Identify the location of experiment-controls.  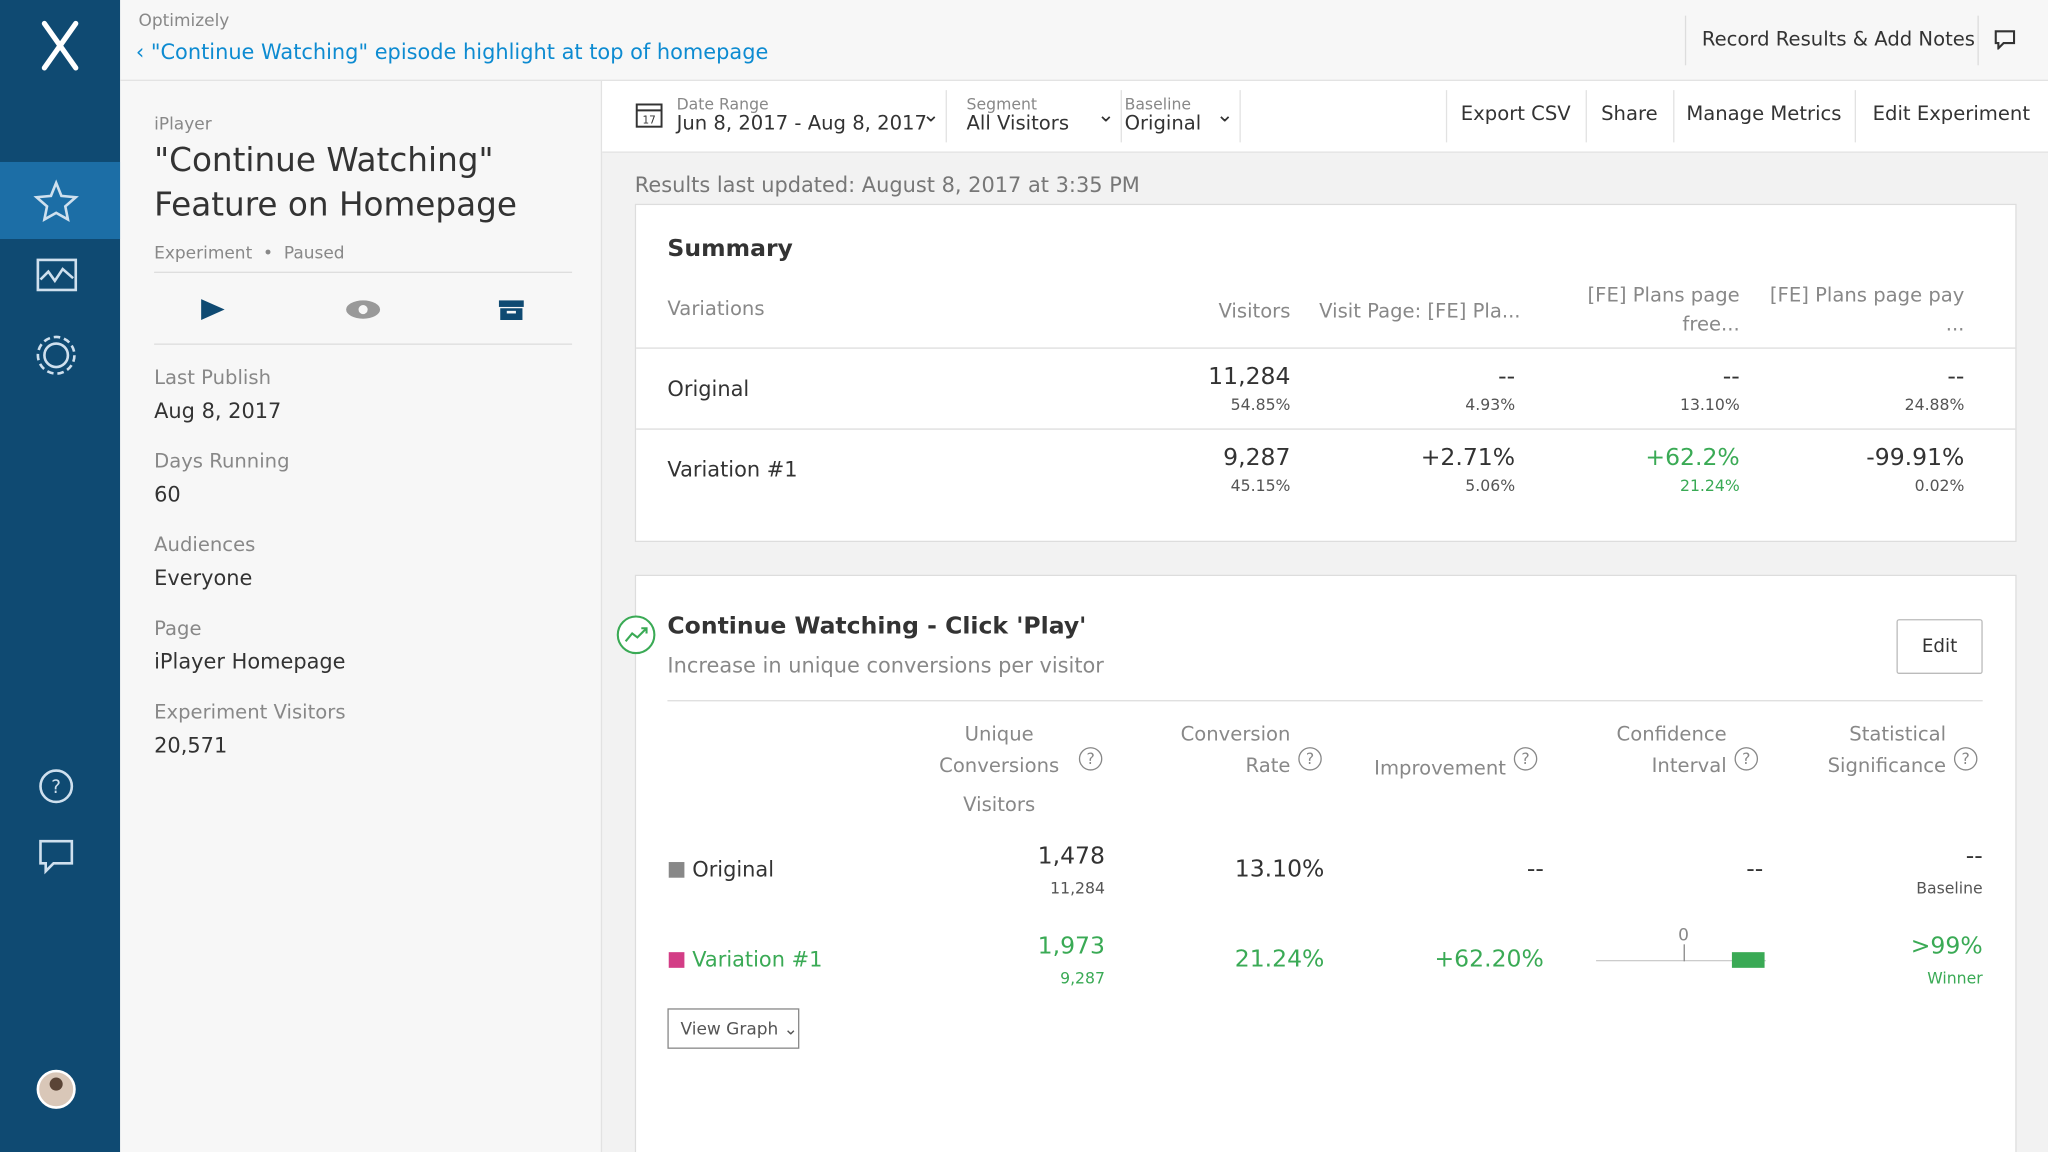
(362, 309).